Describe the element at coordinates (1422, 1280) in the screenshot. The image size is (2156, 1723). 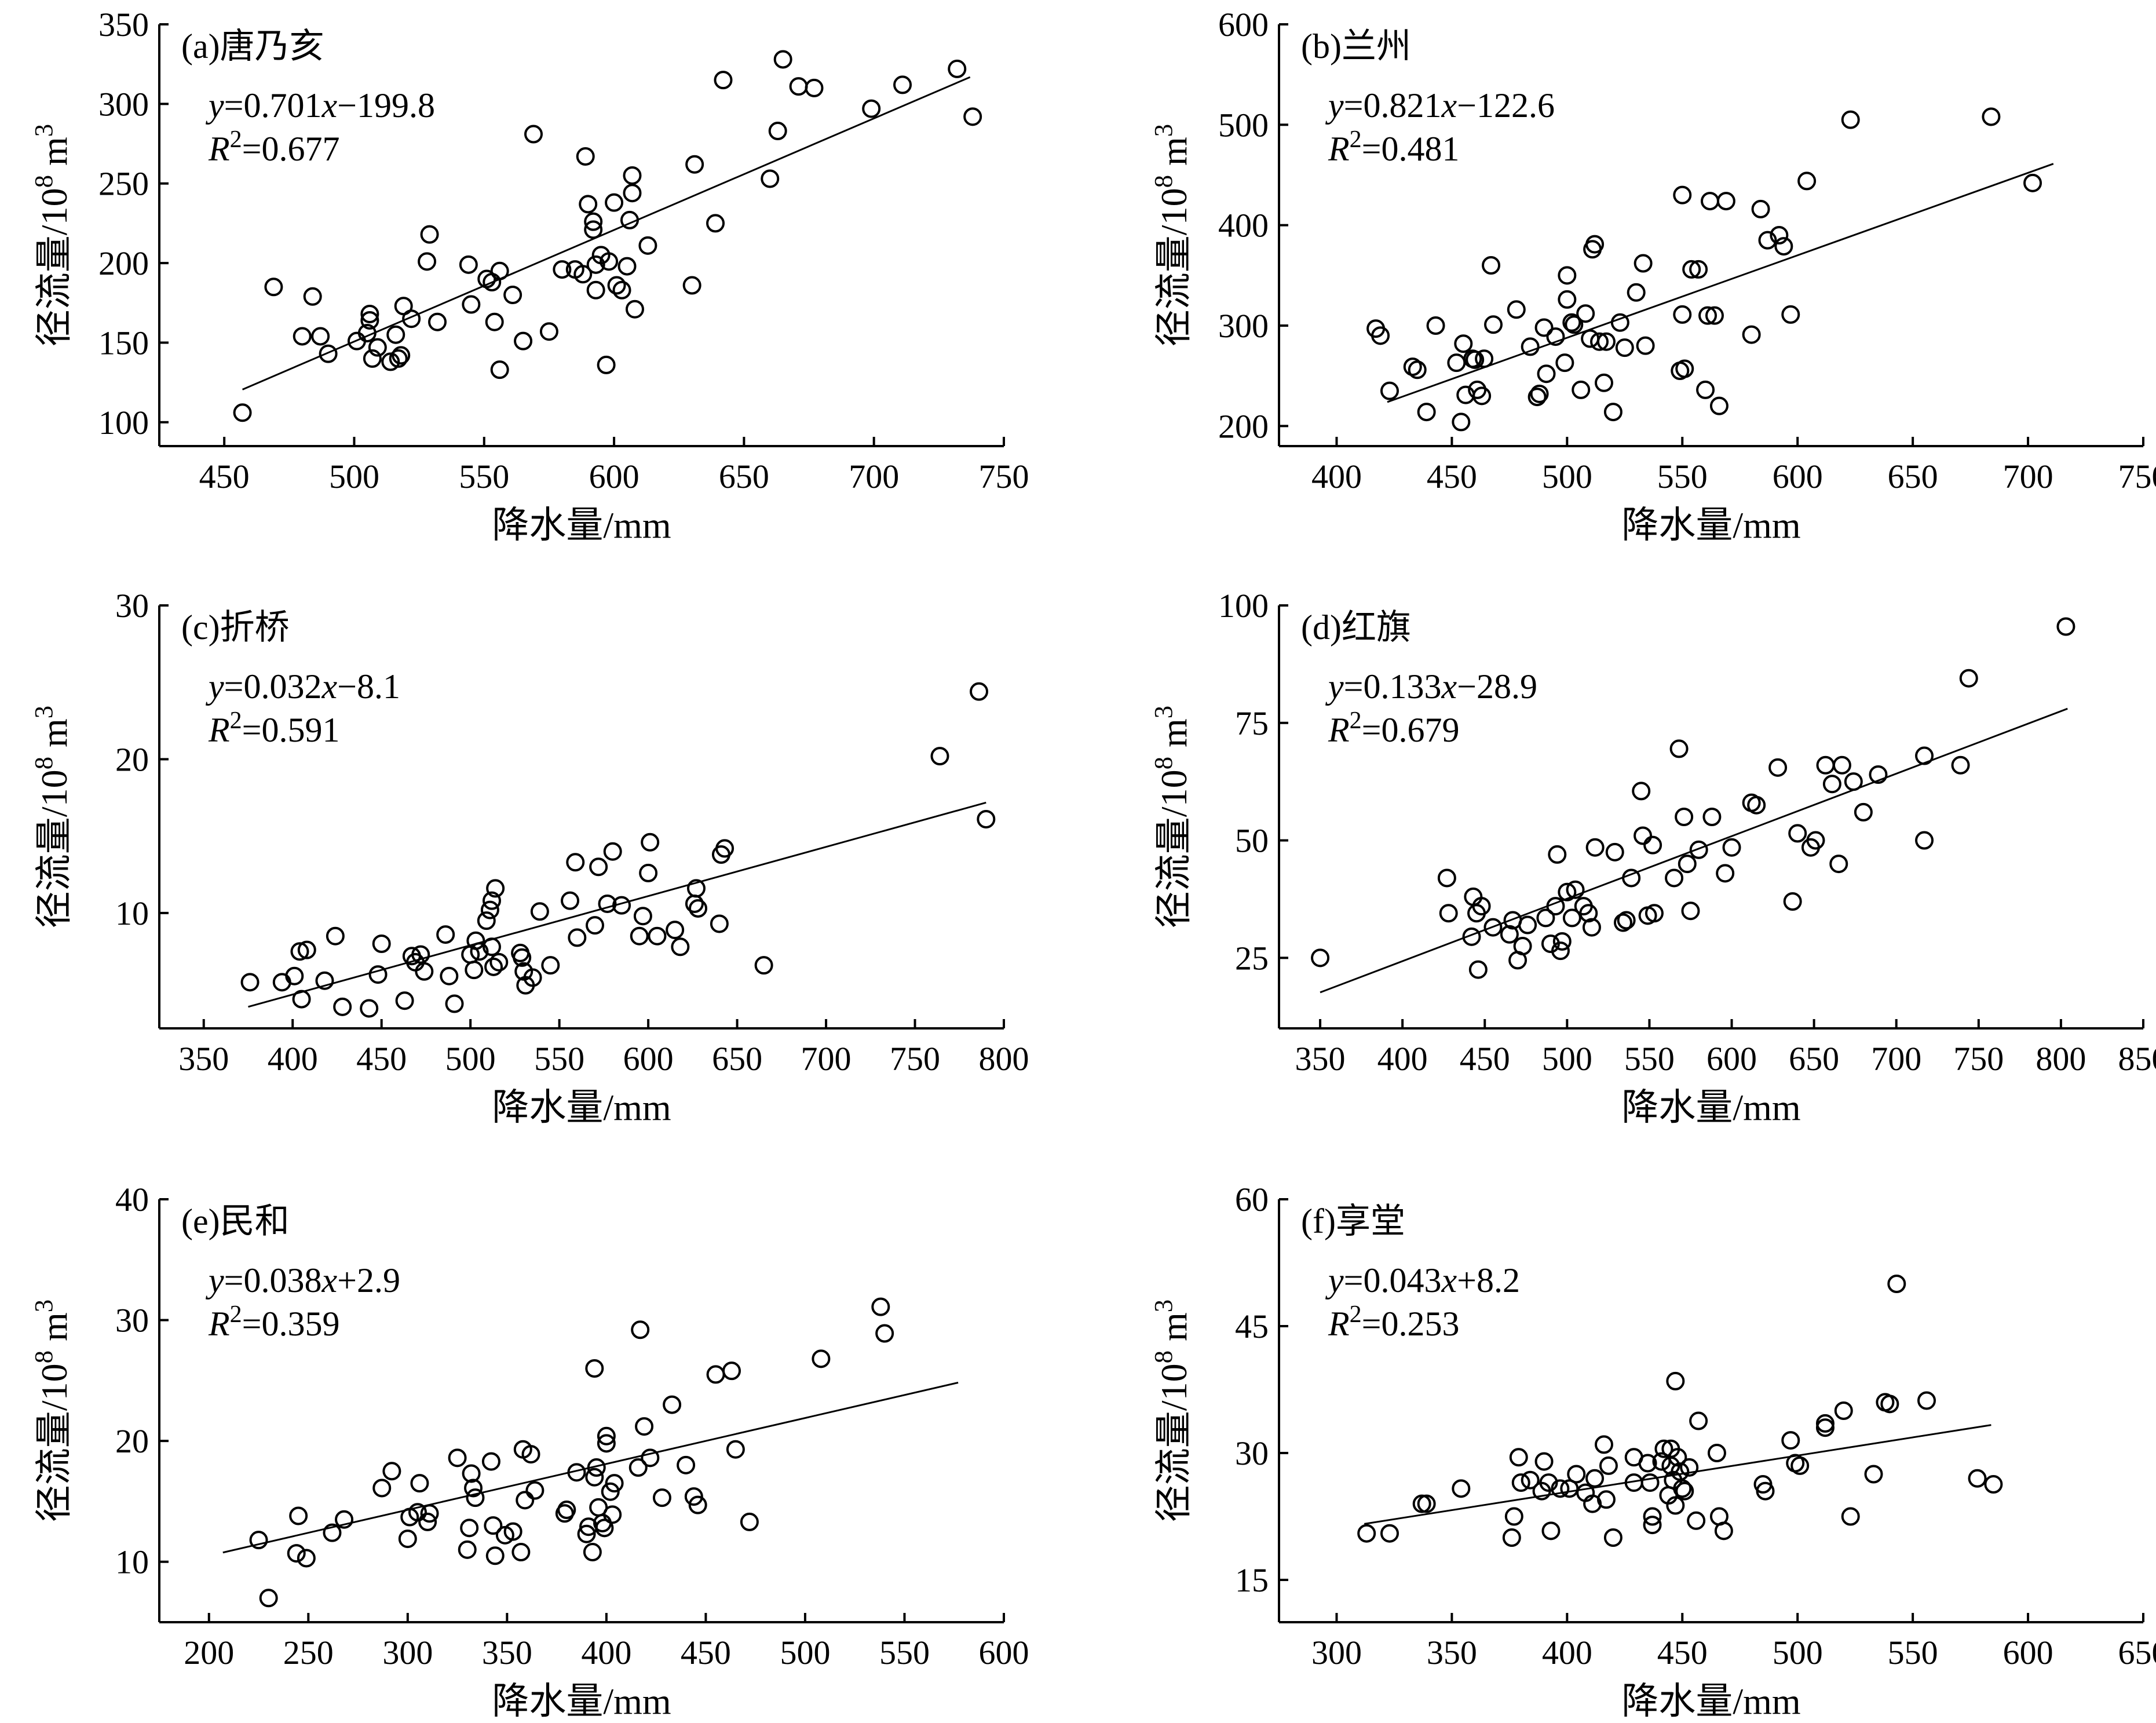
I see `regression-equation: y=0.043x+8.2` at that location.